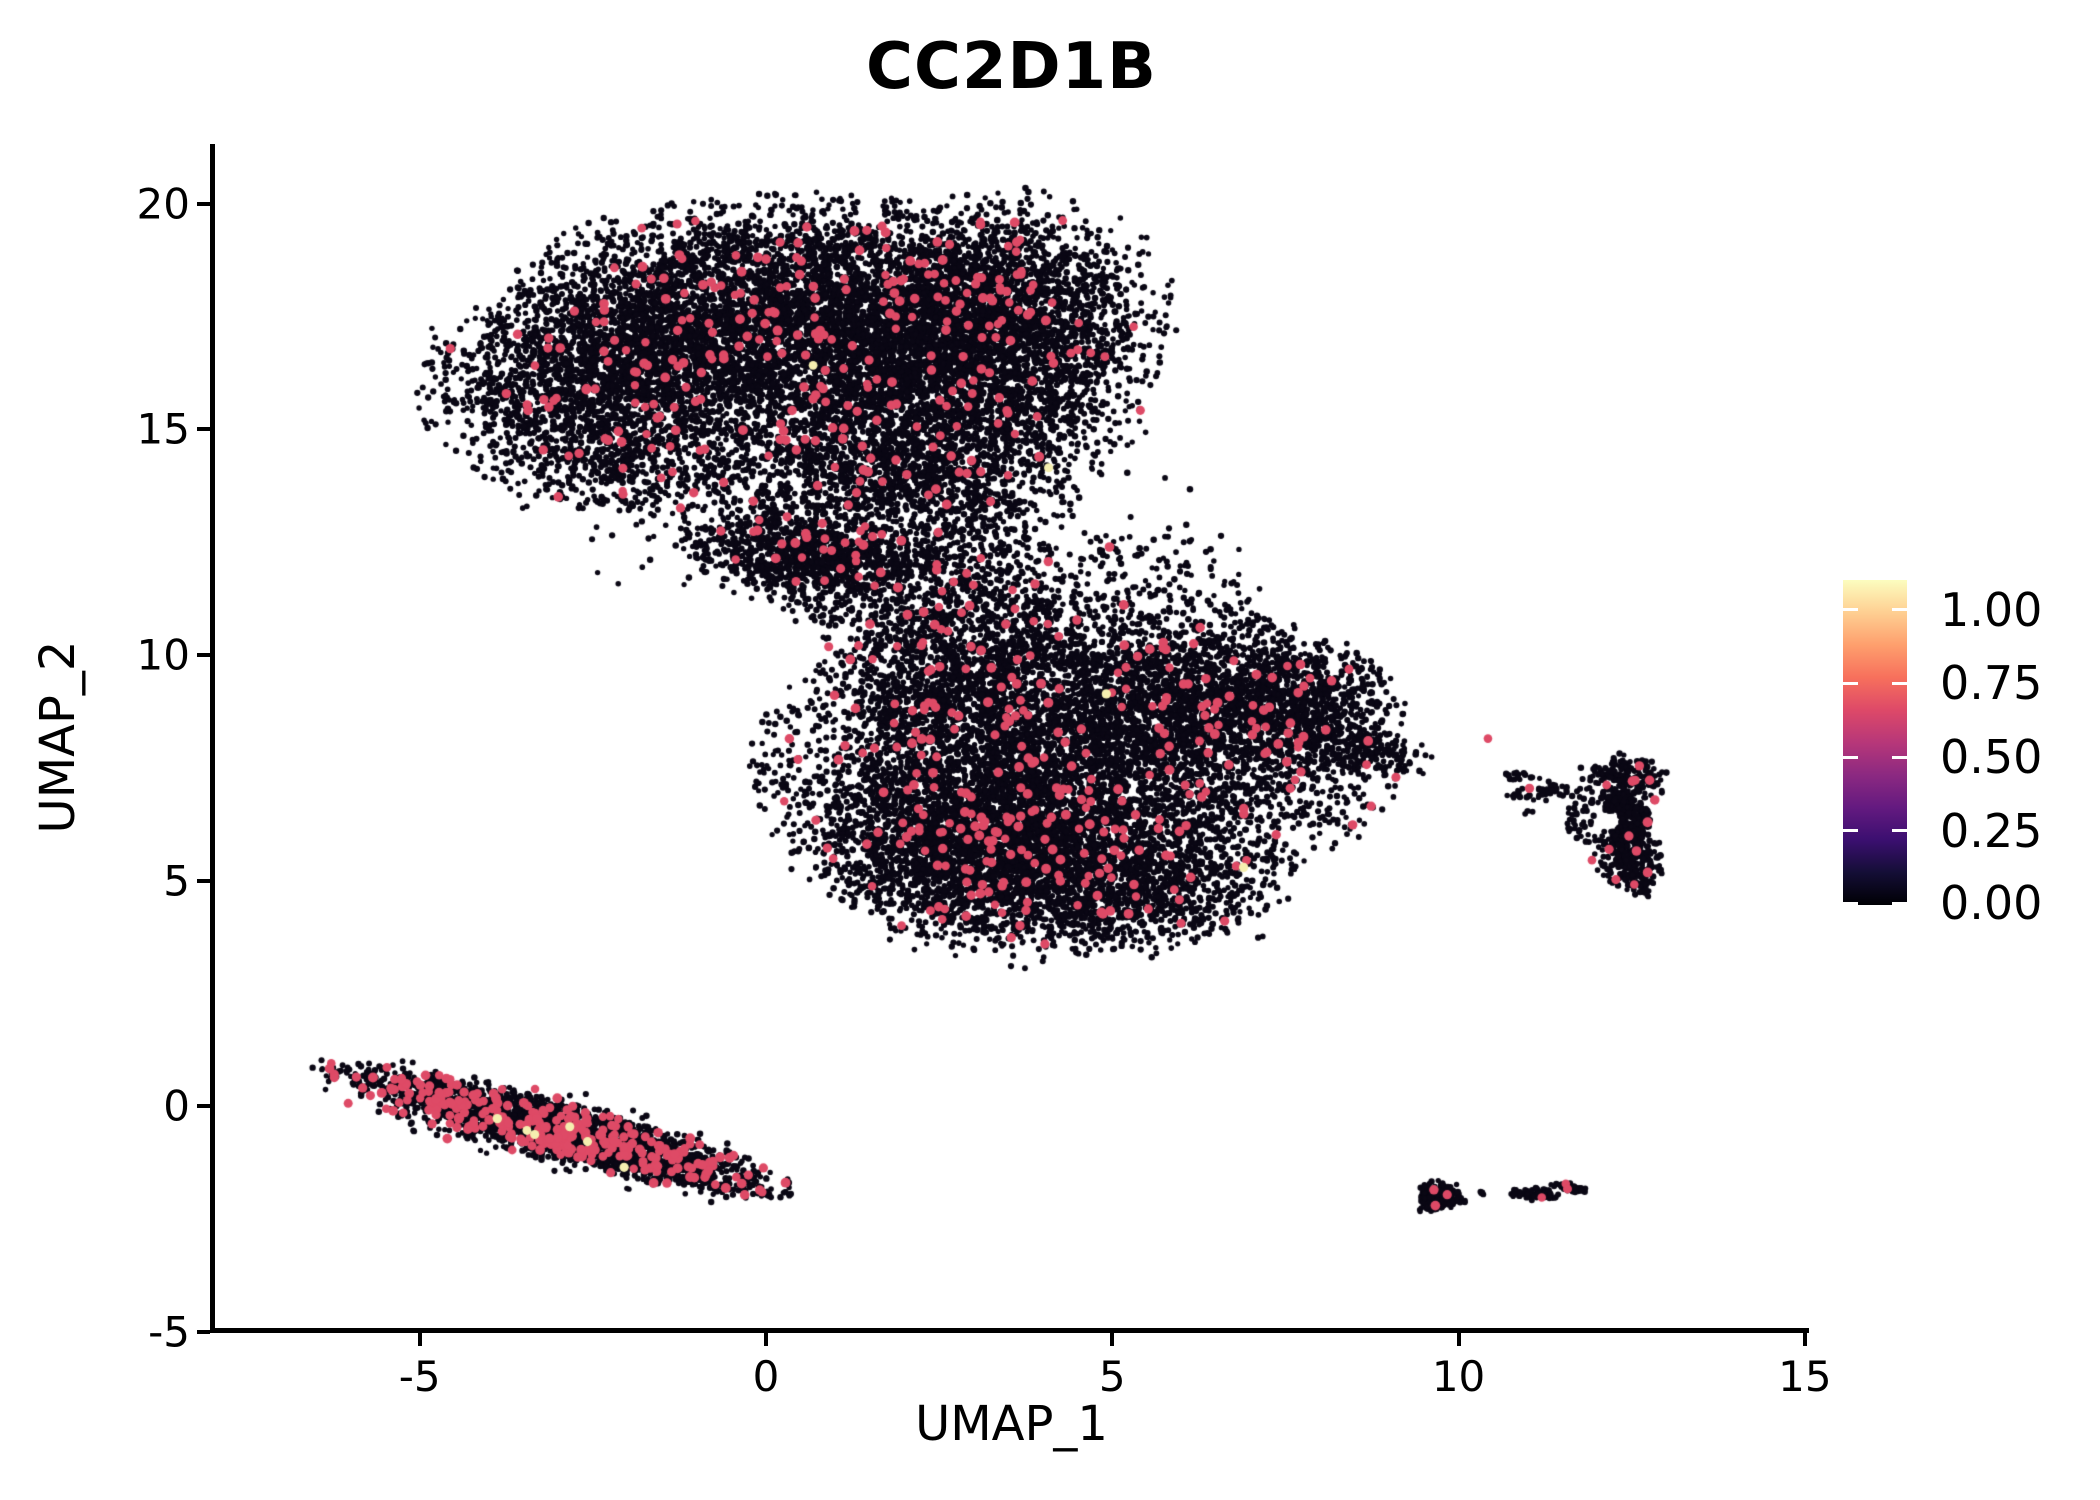  I want to click on colorbar-tick-label: 0.75, so click(1991, 683).